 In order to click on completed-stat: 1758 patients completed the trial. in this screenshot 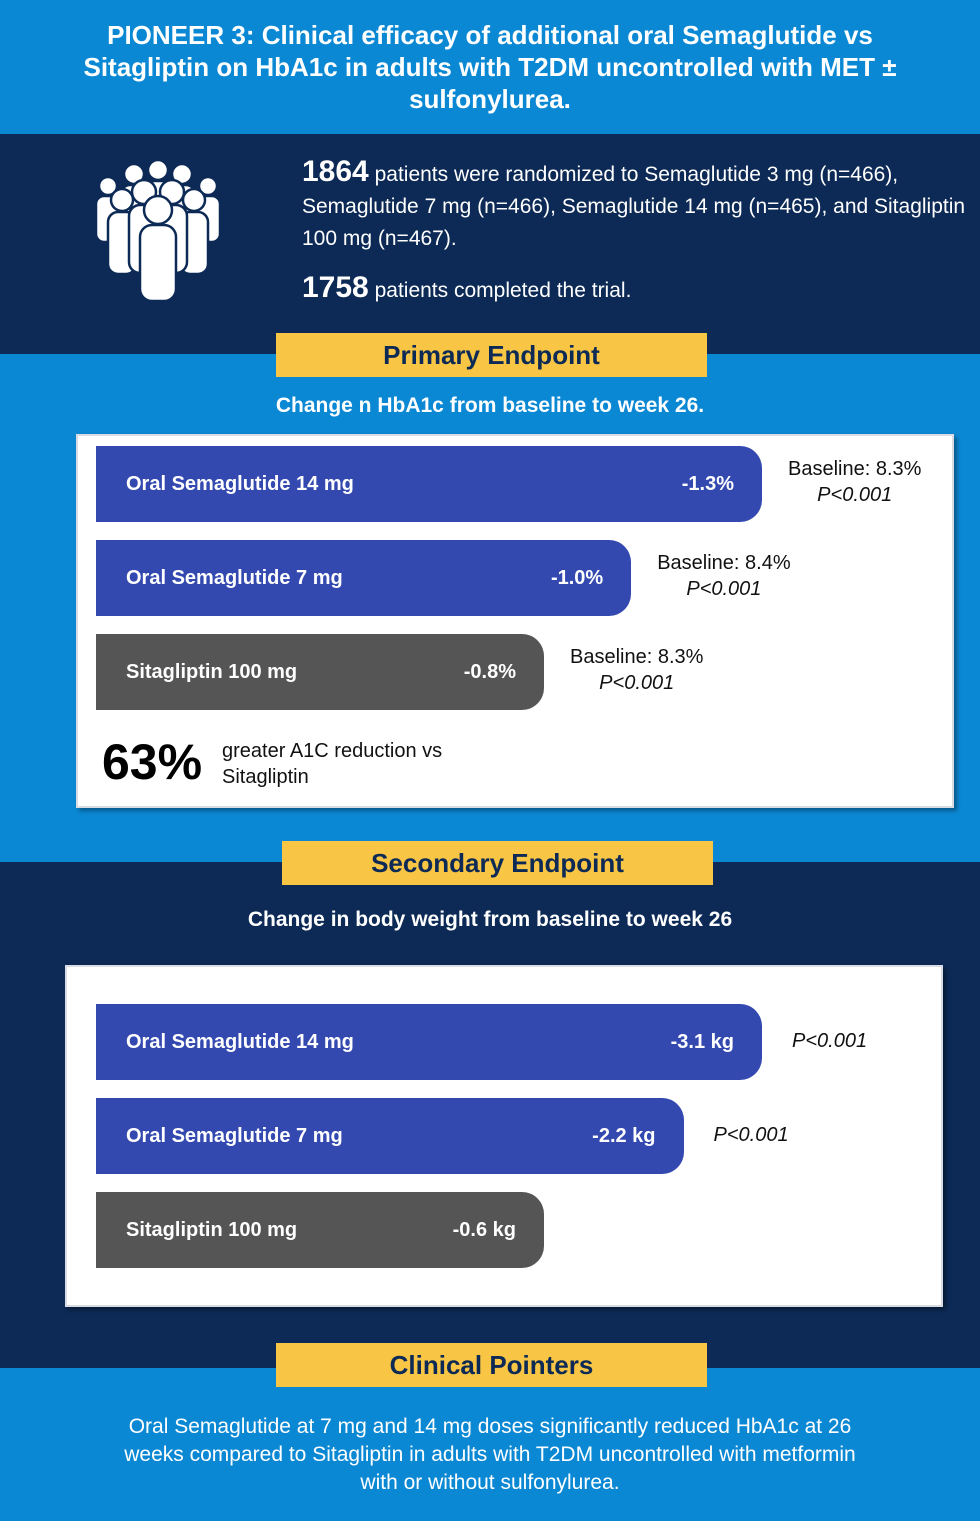, I will do `click(637, 289)`.